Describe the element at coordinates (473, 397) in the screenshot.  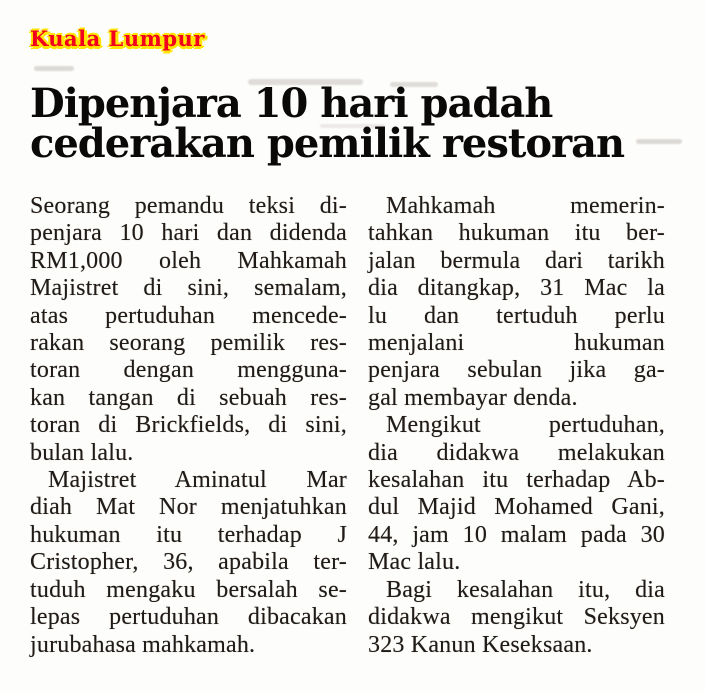
I see `body-line: gal membayar denda.` at that location.